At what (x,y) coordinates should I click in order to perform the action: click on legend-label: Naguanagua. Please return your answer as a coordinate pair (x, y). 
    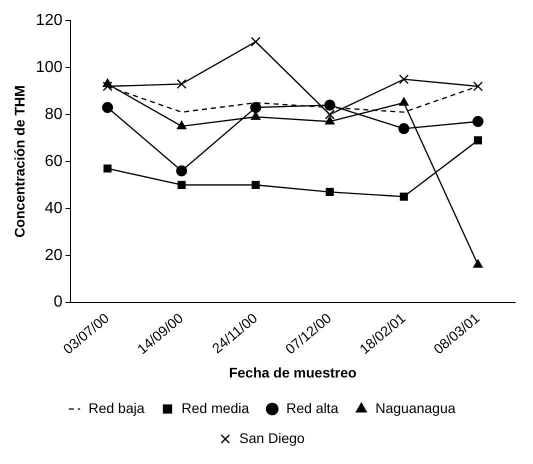
    Looking at the image, I should click on (415, 408).